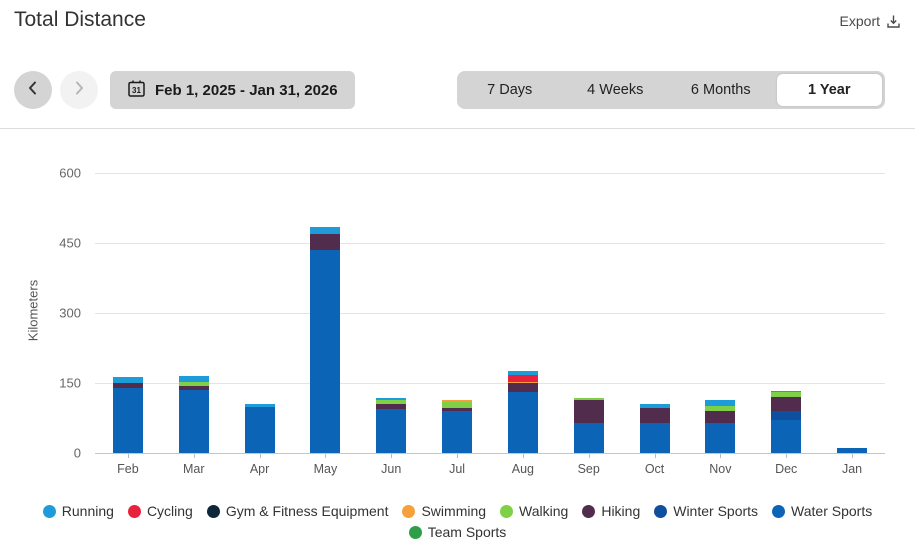  I want to click on stacked-bar-jun, so click(391, 425).